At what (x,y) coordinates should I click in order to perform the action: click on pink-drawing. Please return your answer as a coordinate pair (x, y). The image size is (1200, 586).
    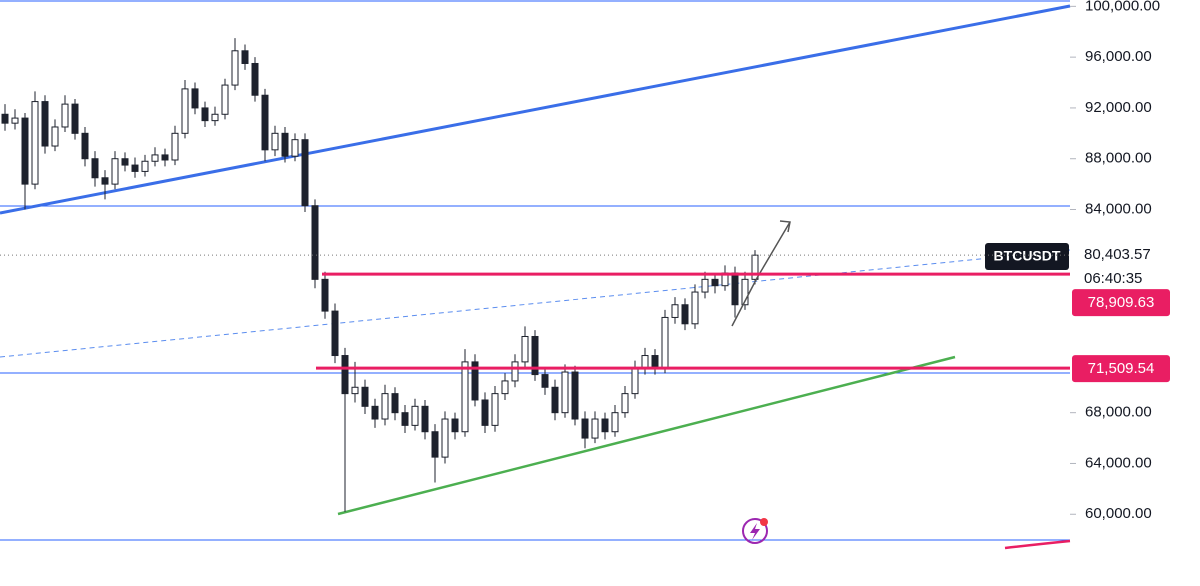
    Looking at the image, I should click on (1037, 544).